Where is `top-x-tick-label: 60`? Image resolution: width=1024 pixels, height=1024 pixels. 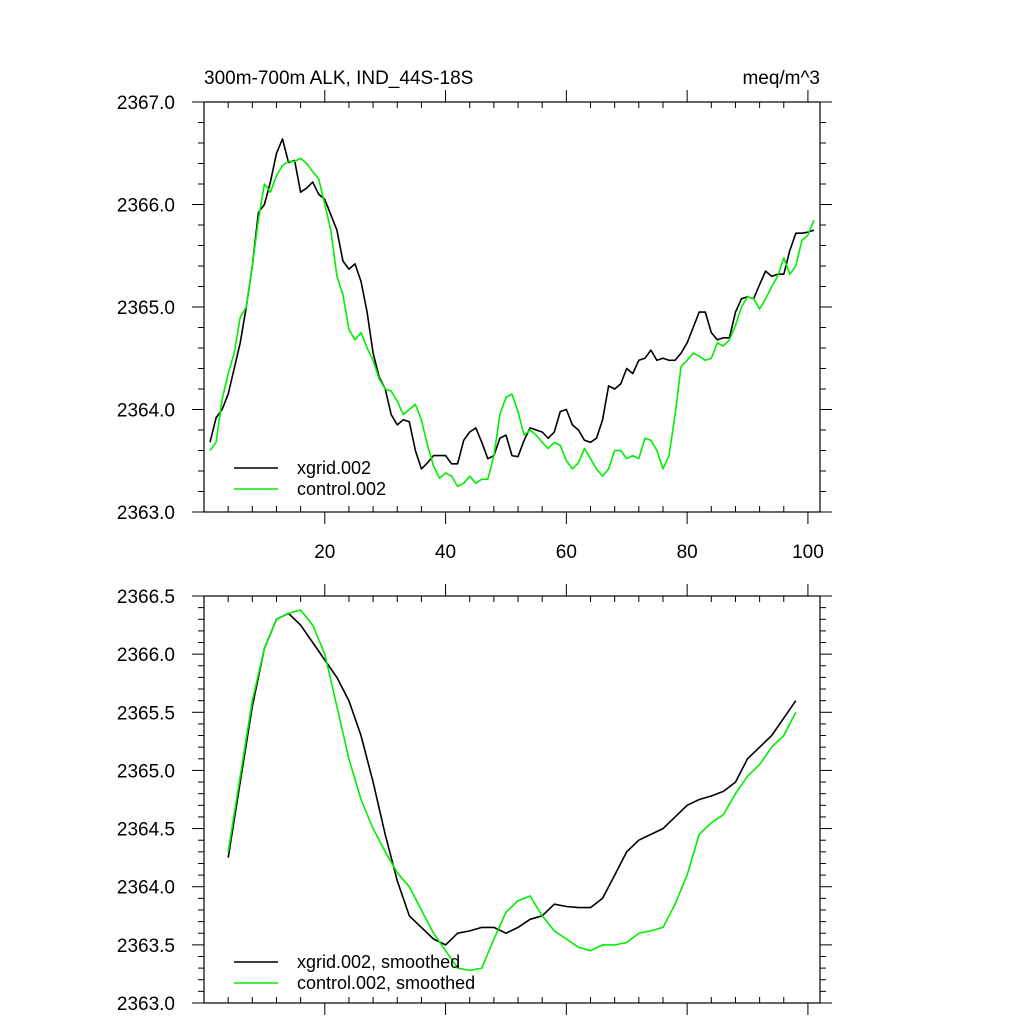
top-x-tick-label: 60 is located at coordinates (566, 552).